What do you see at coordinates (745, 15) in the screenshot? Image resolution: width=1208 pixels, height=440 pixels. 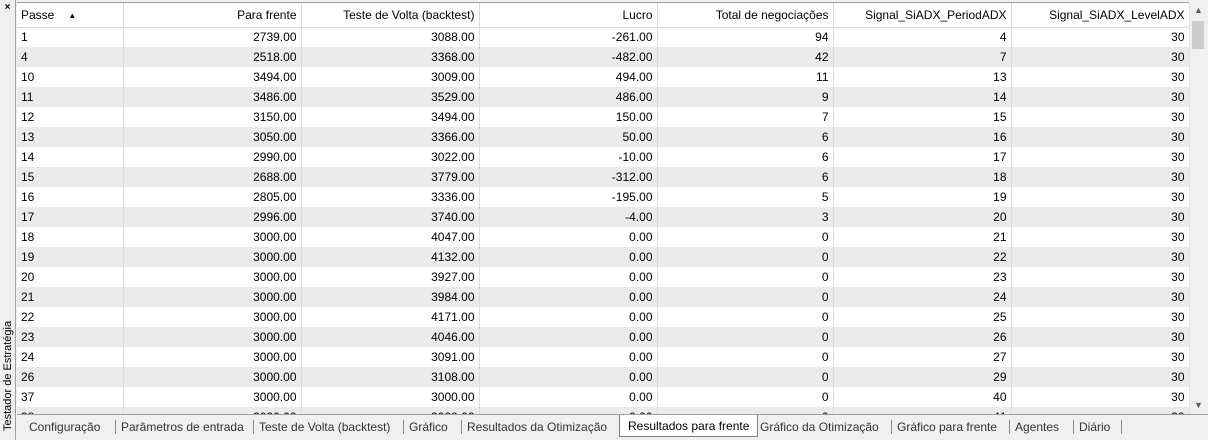 I see `column-header-total-negociacoes: Total de negociações` at bounding box center [745, 15].